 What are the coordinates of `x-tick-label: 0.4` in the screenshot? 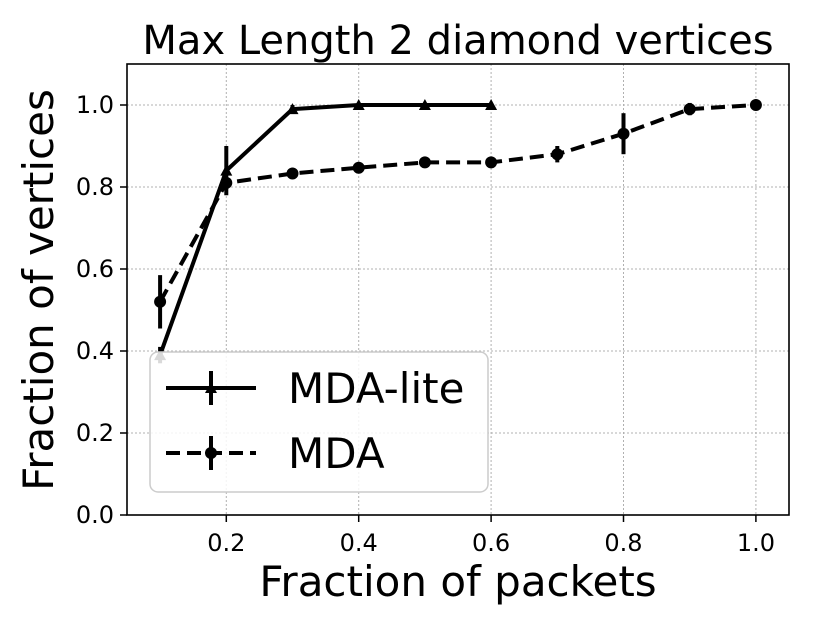 It's located at (359, 543).